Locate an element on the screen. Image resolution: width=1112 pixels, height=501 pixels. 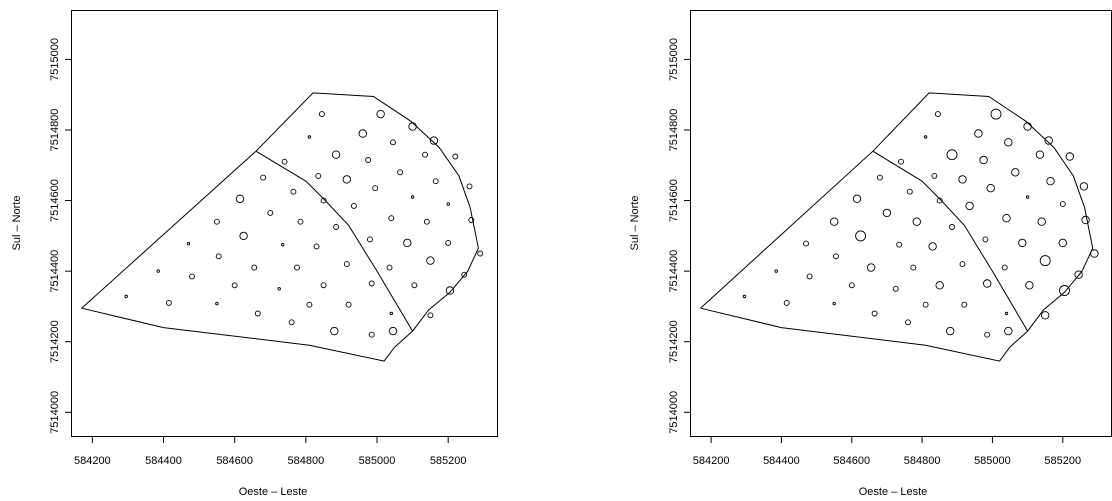
x-tick-label: 584600 is located at coordinates (234, 461).